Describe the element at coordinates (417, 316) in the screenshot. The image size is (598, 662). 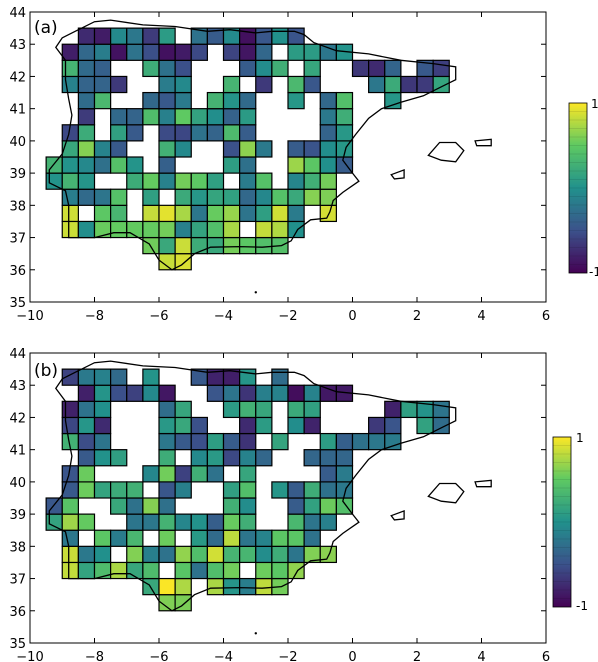
I see `x-tick-label: 2` at that location.